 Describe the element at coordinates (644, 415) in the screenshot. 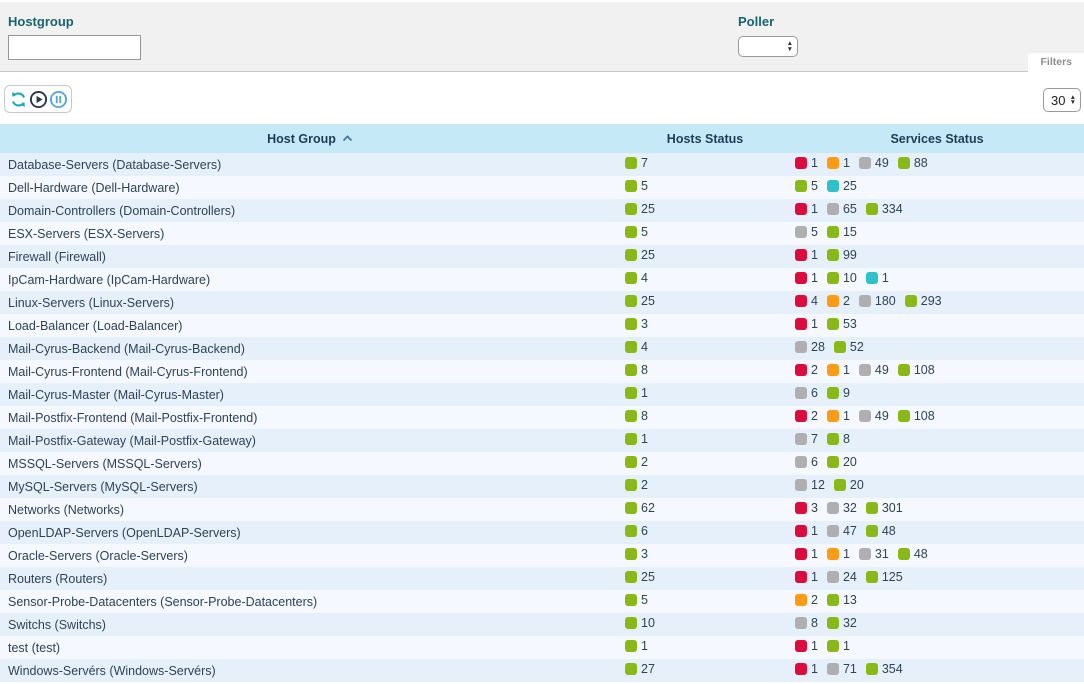

I see `status-count: 8` at that location.